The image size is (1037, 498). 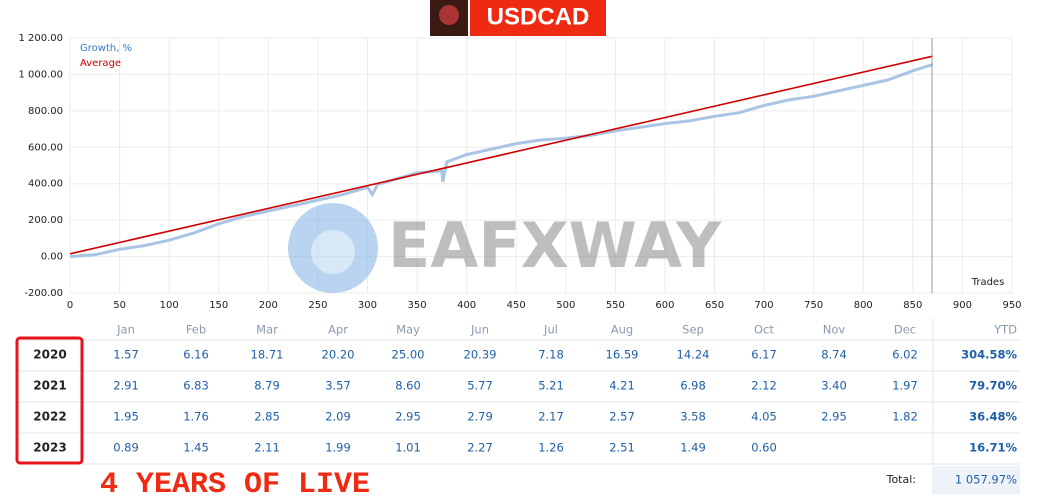 I want to click on x-tick-label: 500, so click(x=565, y=305).